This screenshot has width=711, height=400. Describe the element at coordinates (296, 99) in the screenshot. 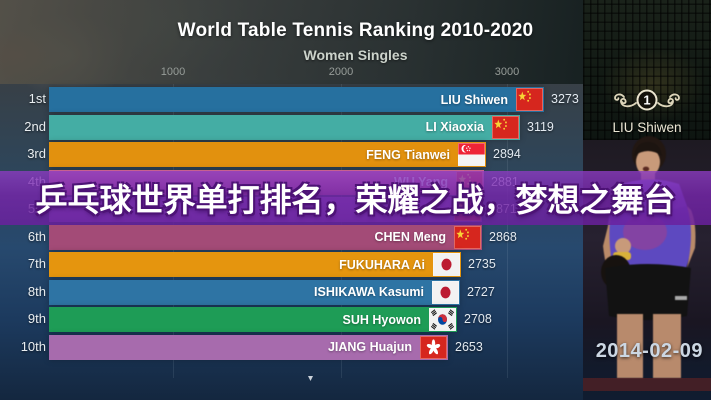

I see `ranking-bar: LIU Shiwen` at that location.